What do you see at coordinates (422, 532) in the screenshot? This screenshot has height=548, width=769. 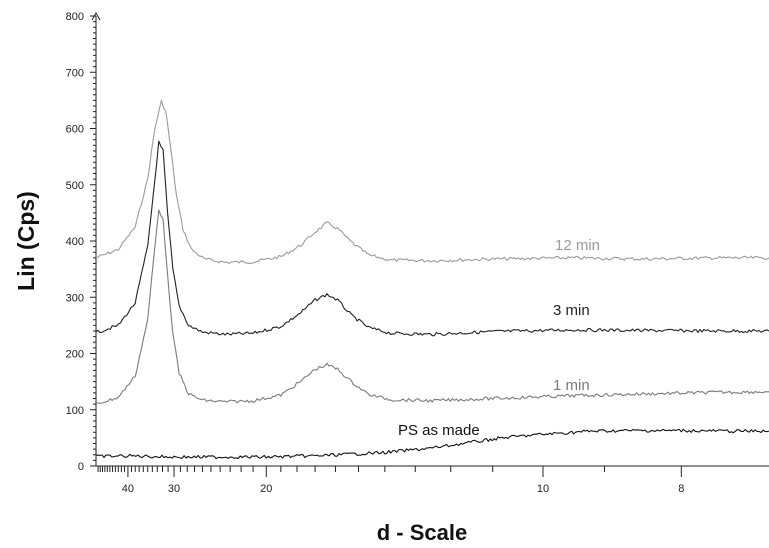 I see `x-axis-title: d - Scale` at bounding box center [422, 532].